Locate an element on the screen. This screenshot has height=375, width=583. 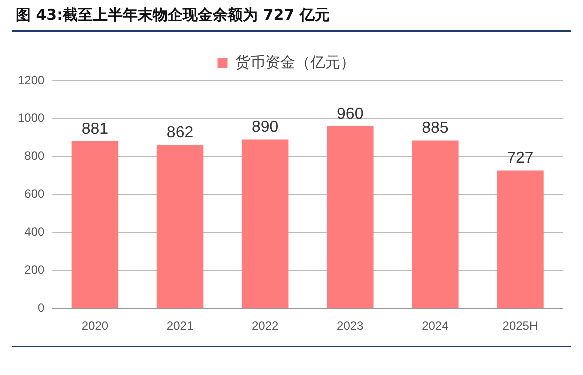
x-tick-label: 2022 is located at coordinates (265, 326).